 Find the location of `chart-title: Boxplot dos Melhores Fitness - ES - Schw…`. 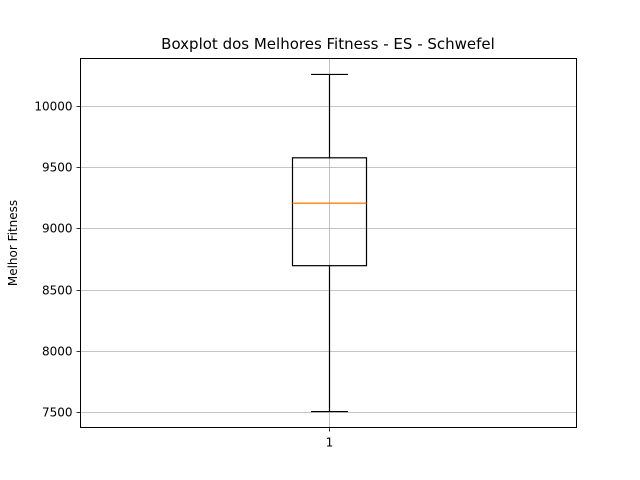

chart-title: Boxplot dos Melhores Fitness - ES - Schw… is located at coordinates (328, 44).